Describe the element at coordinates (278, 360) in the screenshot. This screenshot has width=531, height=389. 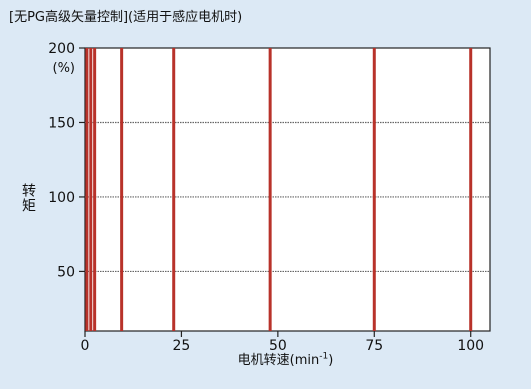
I see `x-axis-label-text: 电机转速(min` at that location.